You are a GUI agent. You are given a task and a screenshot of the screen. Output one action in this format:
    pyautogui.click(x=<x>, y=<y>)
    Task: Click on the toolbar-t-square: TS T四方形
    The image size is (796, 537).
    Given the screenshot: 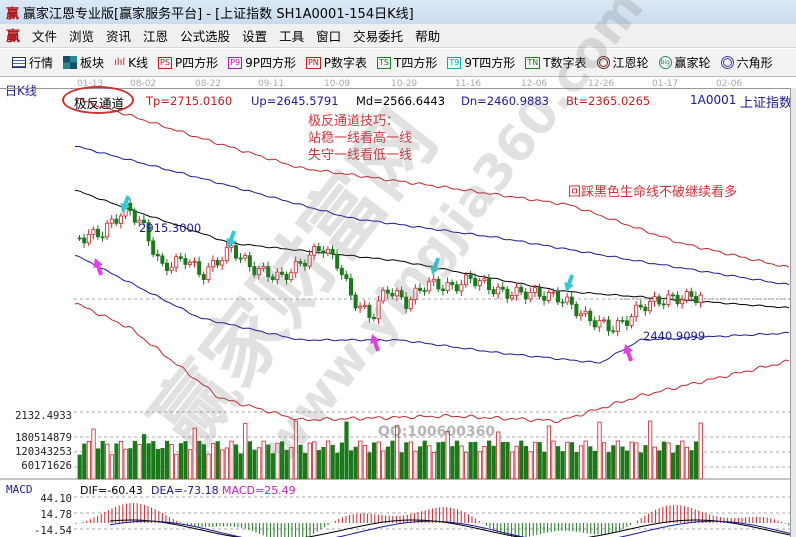 What is the action you would take?
    pyautogui.click(x=407, y=63)
    